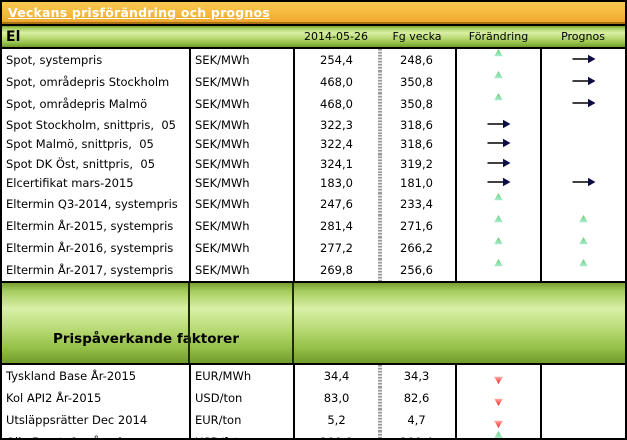  I want to click on row-label: Tyskland Base År-2015, so click(71, 376).